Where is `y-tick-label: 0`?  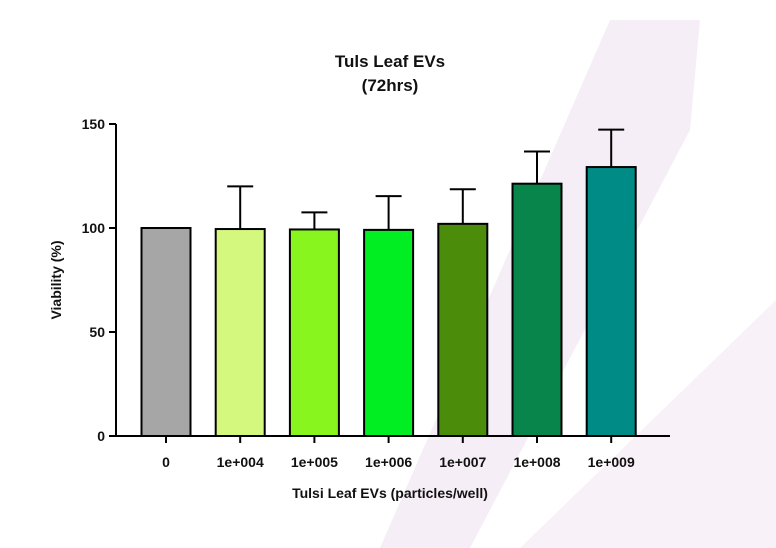 y-tick-label: 0 is located at coordinates (101, 436).